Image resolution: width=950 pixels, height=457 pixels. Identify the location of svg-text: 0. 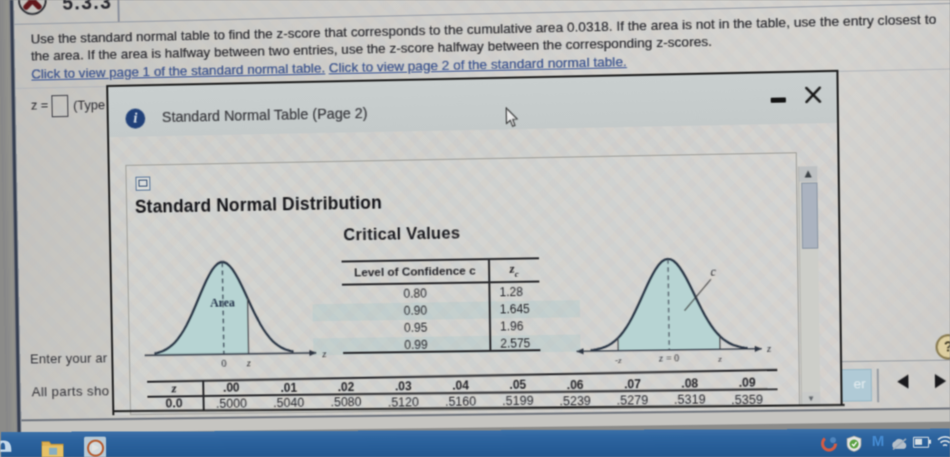
(223, 363).